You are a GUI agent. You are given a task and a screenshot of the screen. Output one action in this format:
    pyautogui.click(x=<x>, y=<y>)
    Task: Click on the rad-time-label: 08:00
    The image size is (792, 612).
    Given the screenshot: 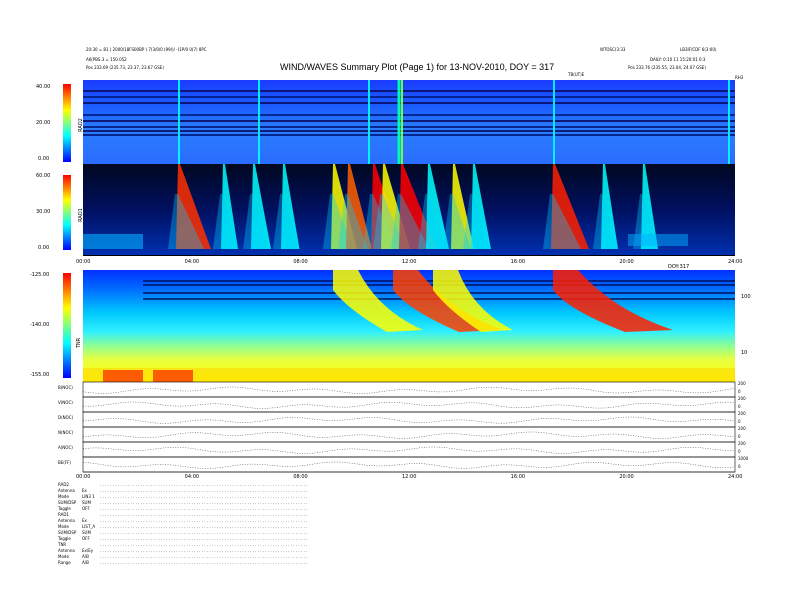 What is the action you would take?
    pyautogui.click(x=300, y=262)
    